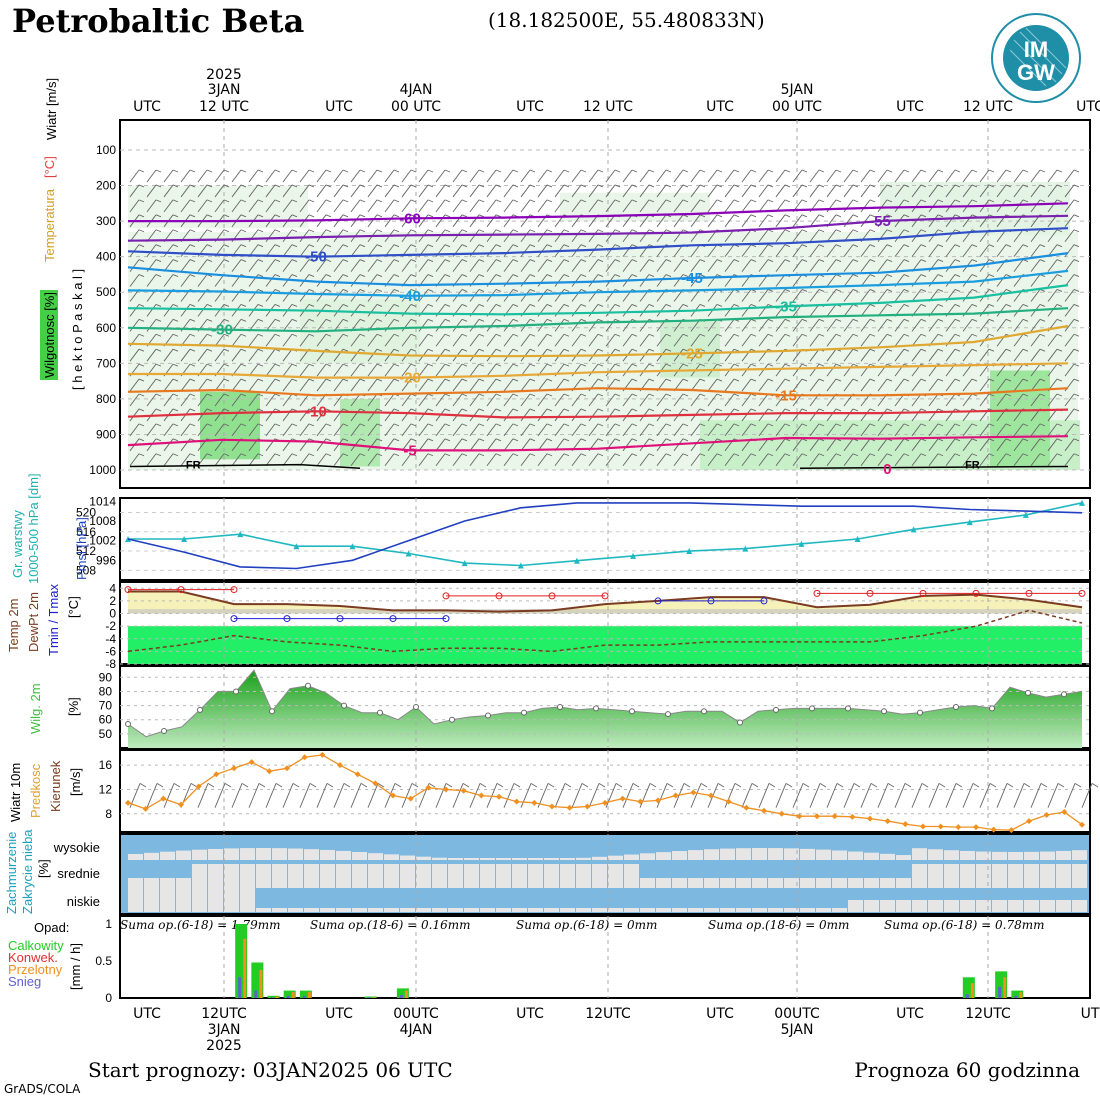  I want to click on humidity-marker, so click(812, 708).